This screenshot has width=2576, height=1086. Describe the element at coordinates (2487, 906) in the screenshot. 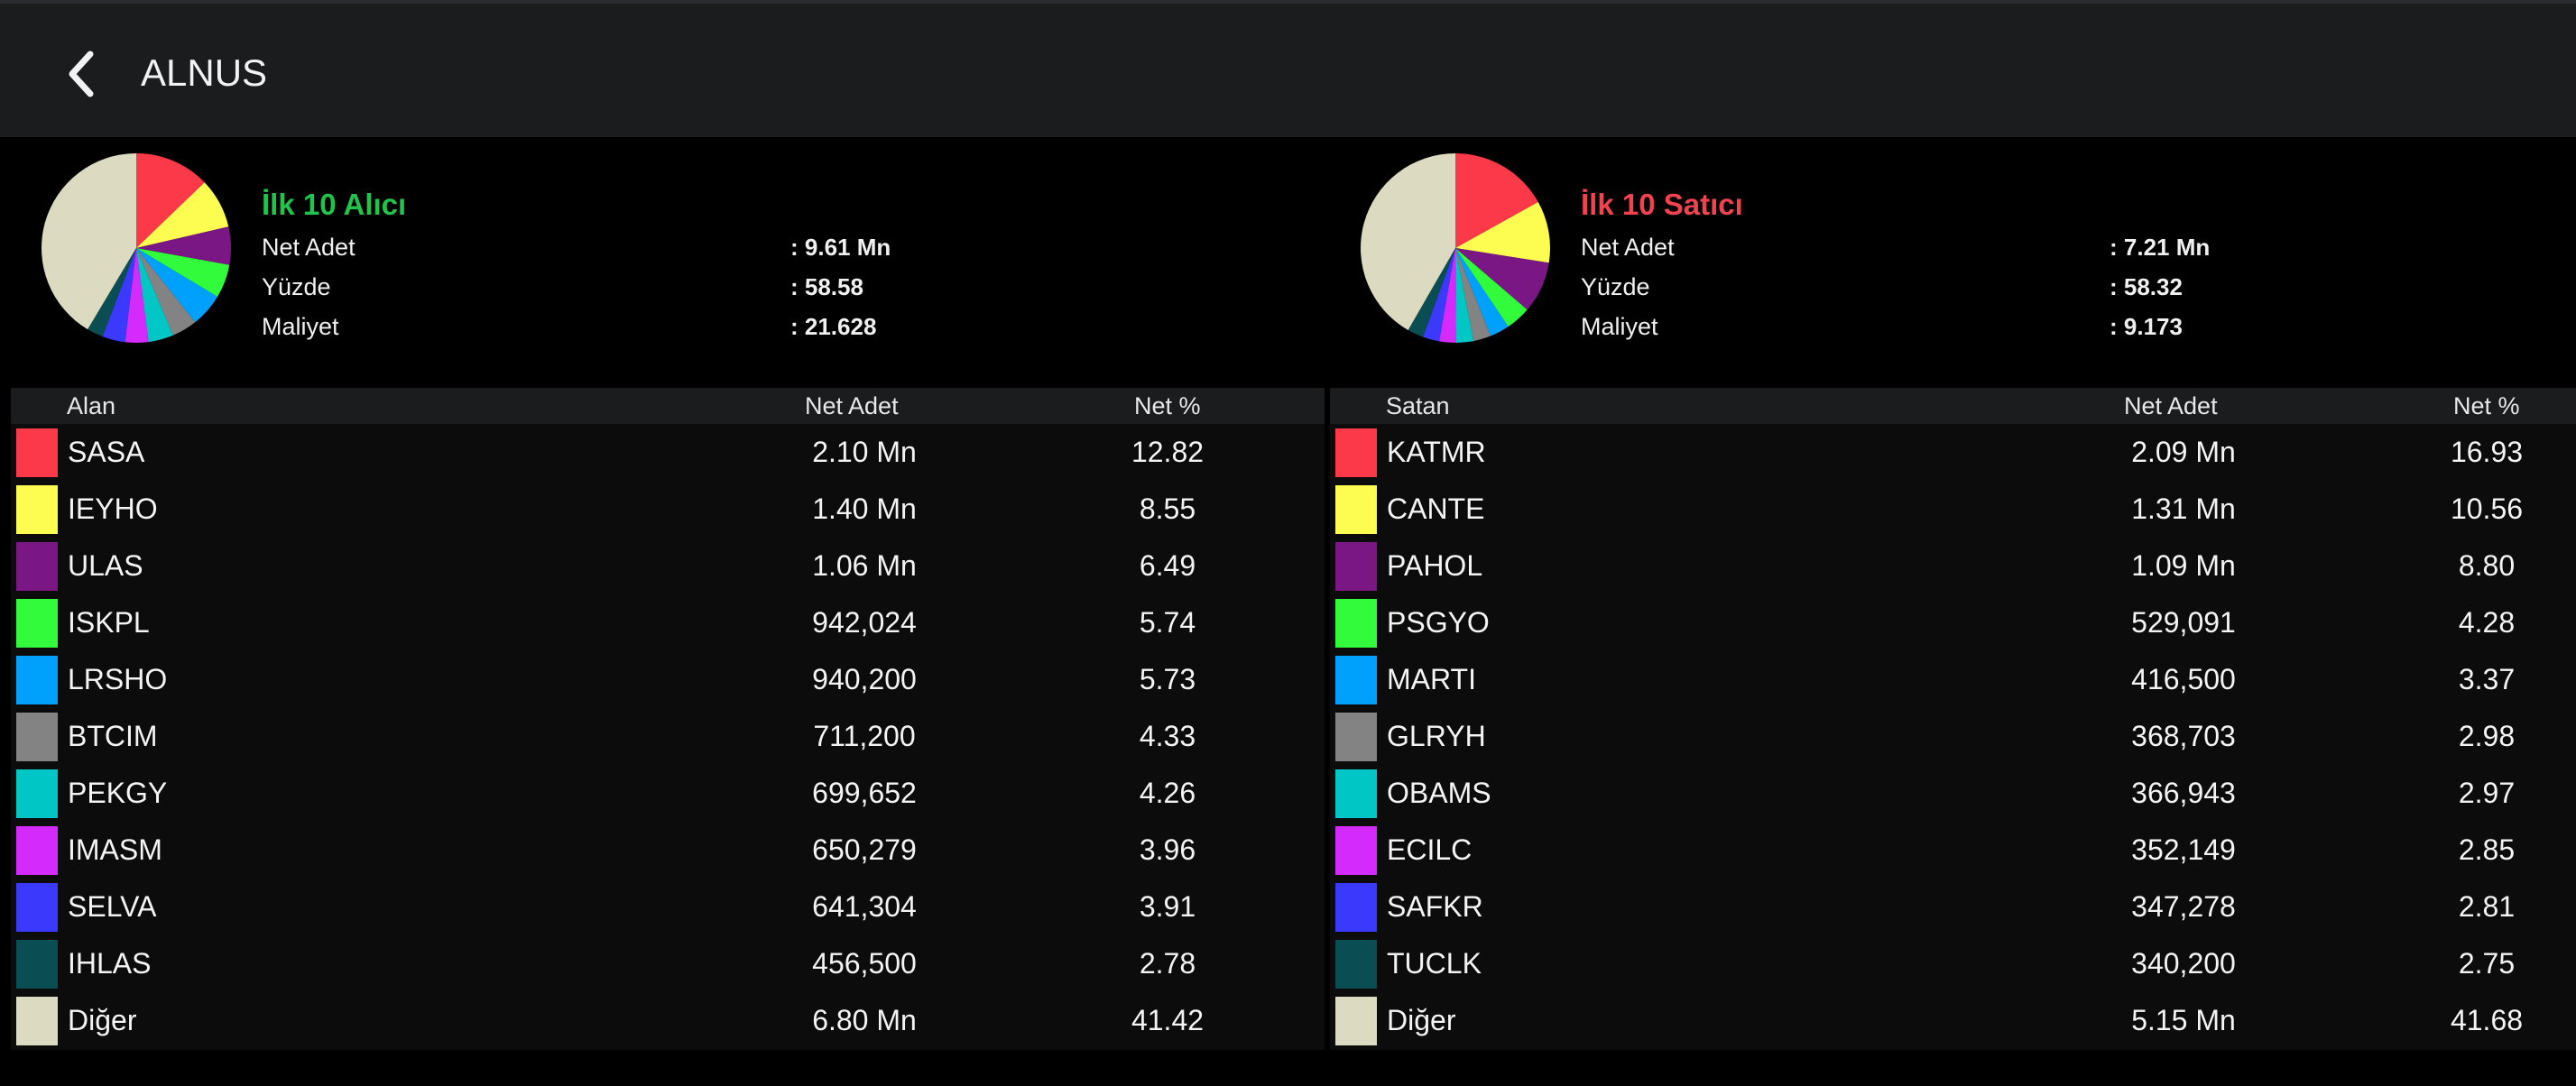

I see `row-net-pct: 2.81` at that location.